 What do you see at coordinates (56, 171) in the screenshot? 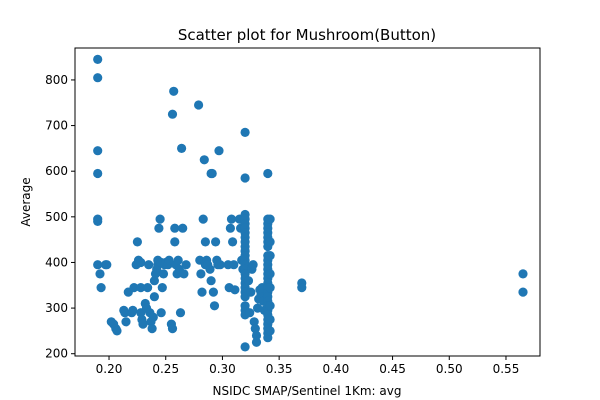
I see `y-tick-label: 600` at bounding box center [56, 171].